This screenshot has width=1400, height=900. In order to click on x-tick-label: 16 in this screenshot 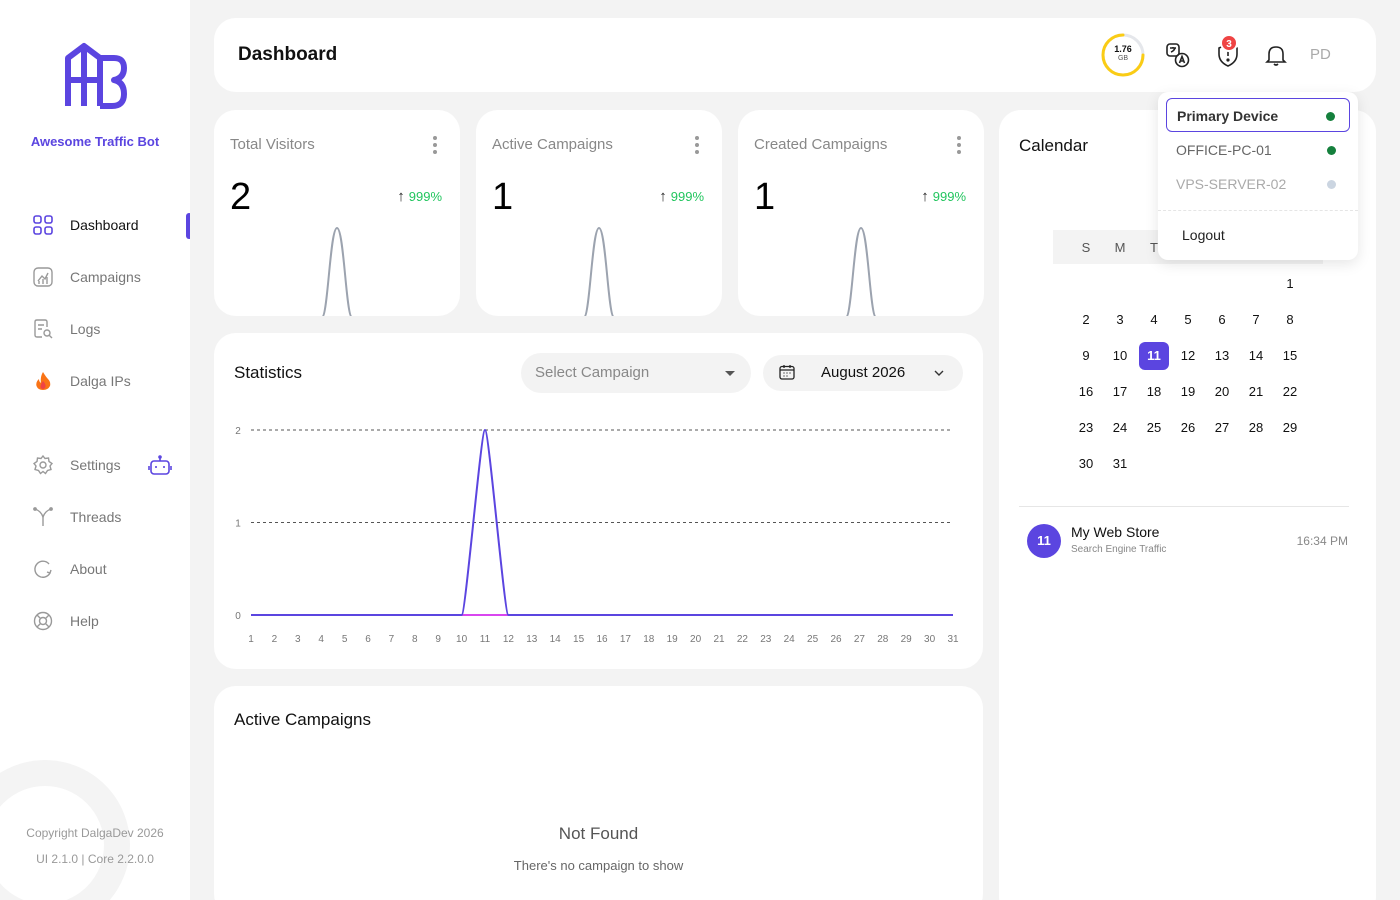, I will do `click(602, 639)`.